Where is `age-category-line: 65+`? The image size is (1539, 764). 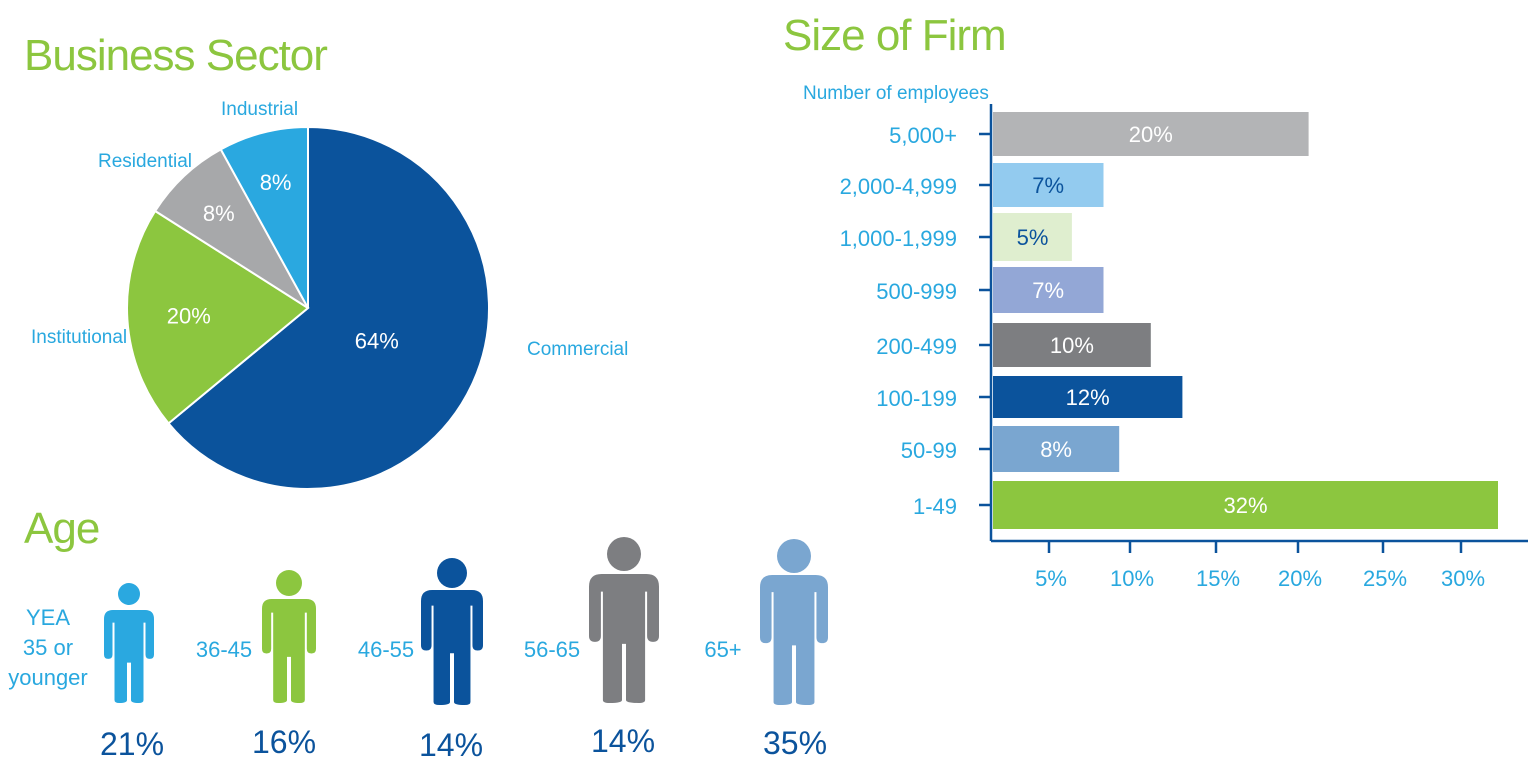 age-category-line: 65+ is located at coordinates (722, 649).